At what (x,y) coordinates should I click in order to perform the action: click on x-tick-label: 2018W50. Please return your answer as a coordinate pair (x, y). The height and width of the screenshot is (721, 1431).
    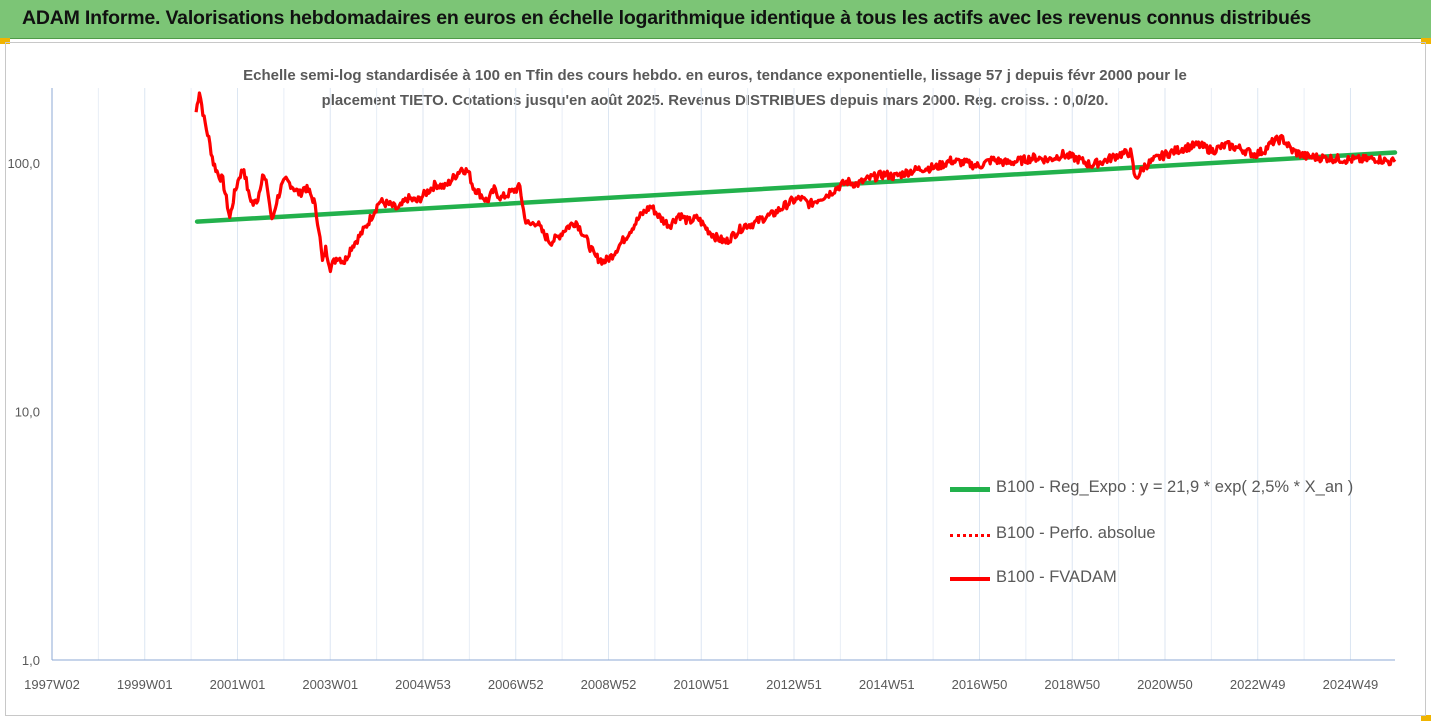
    Looking at the image, I should click on (1072, 684).